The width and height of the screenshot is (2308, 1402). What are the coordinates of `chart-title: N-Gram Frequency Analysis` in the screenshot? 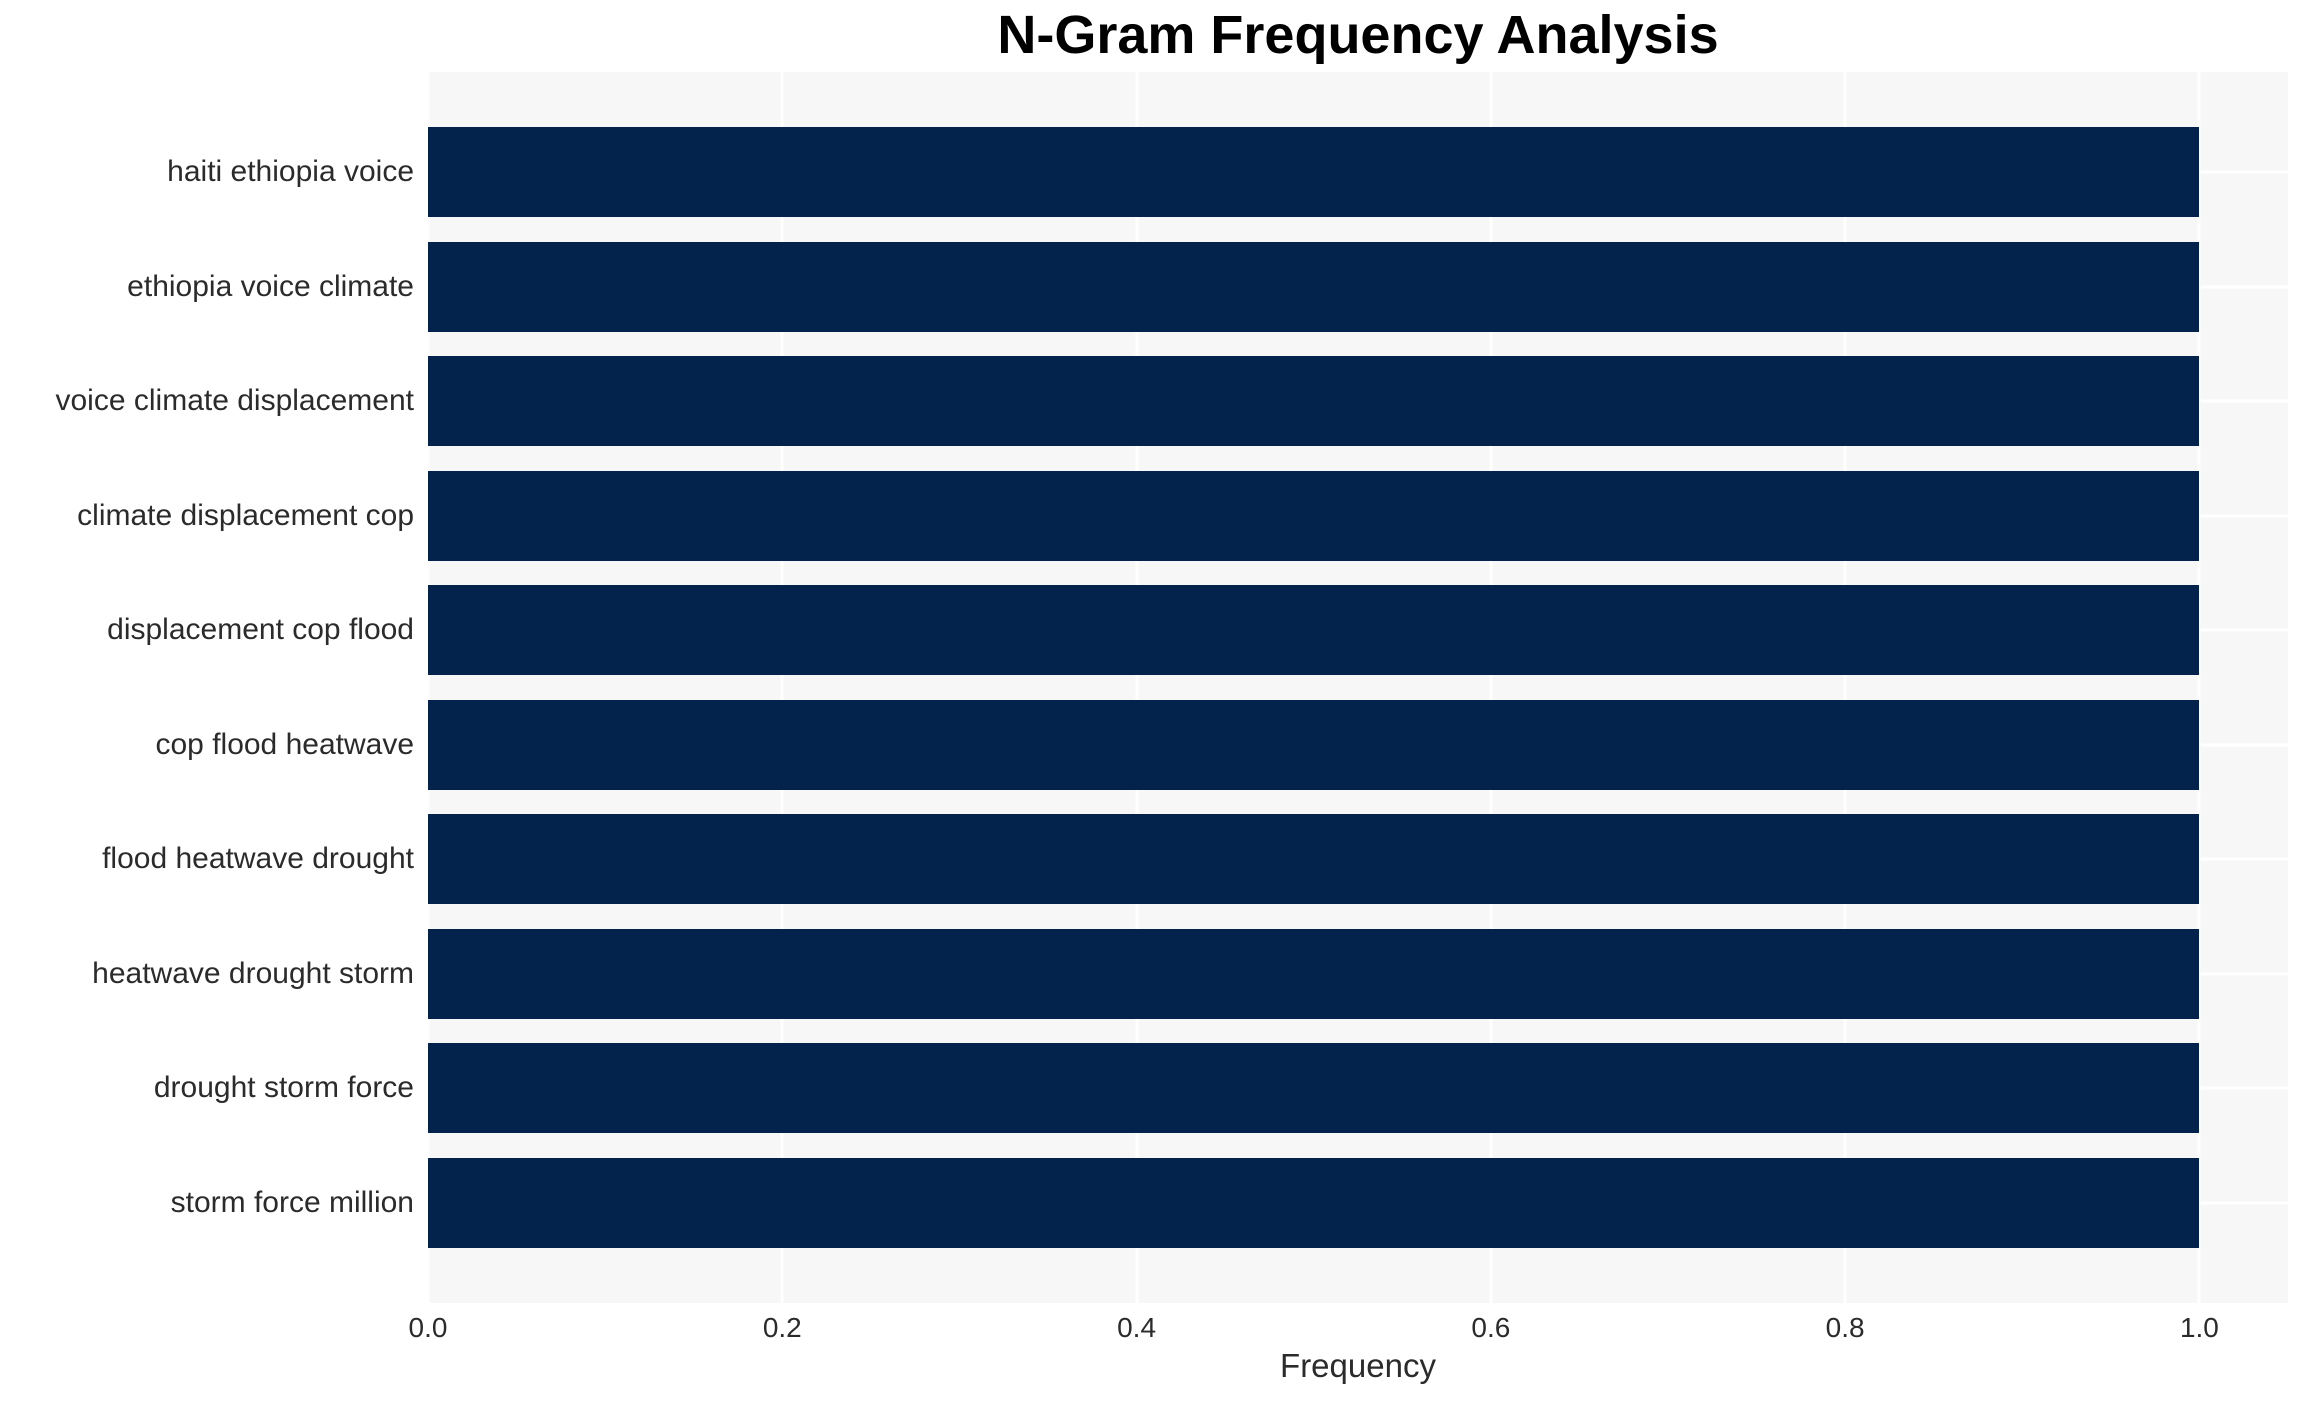 It's located at (1358, 35).